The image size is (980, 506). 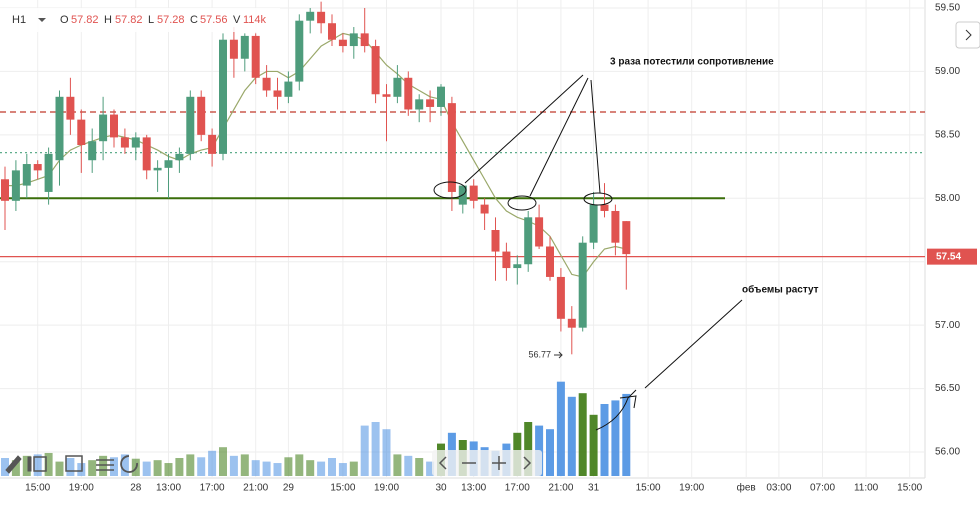 I want to click on header-bg, so click(x=140, y=20).